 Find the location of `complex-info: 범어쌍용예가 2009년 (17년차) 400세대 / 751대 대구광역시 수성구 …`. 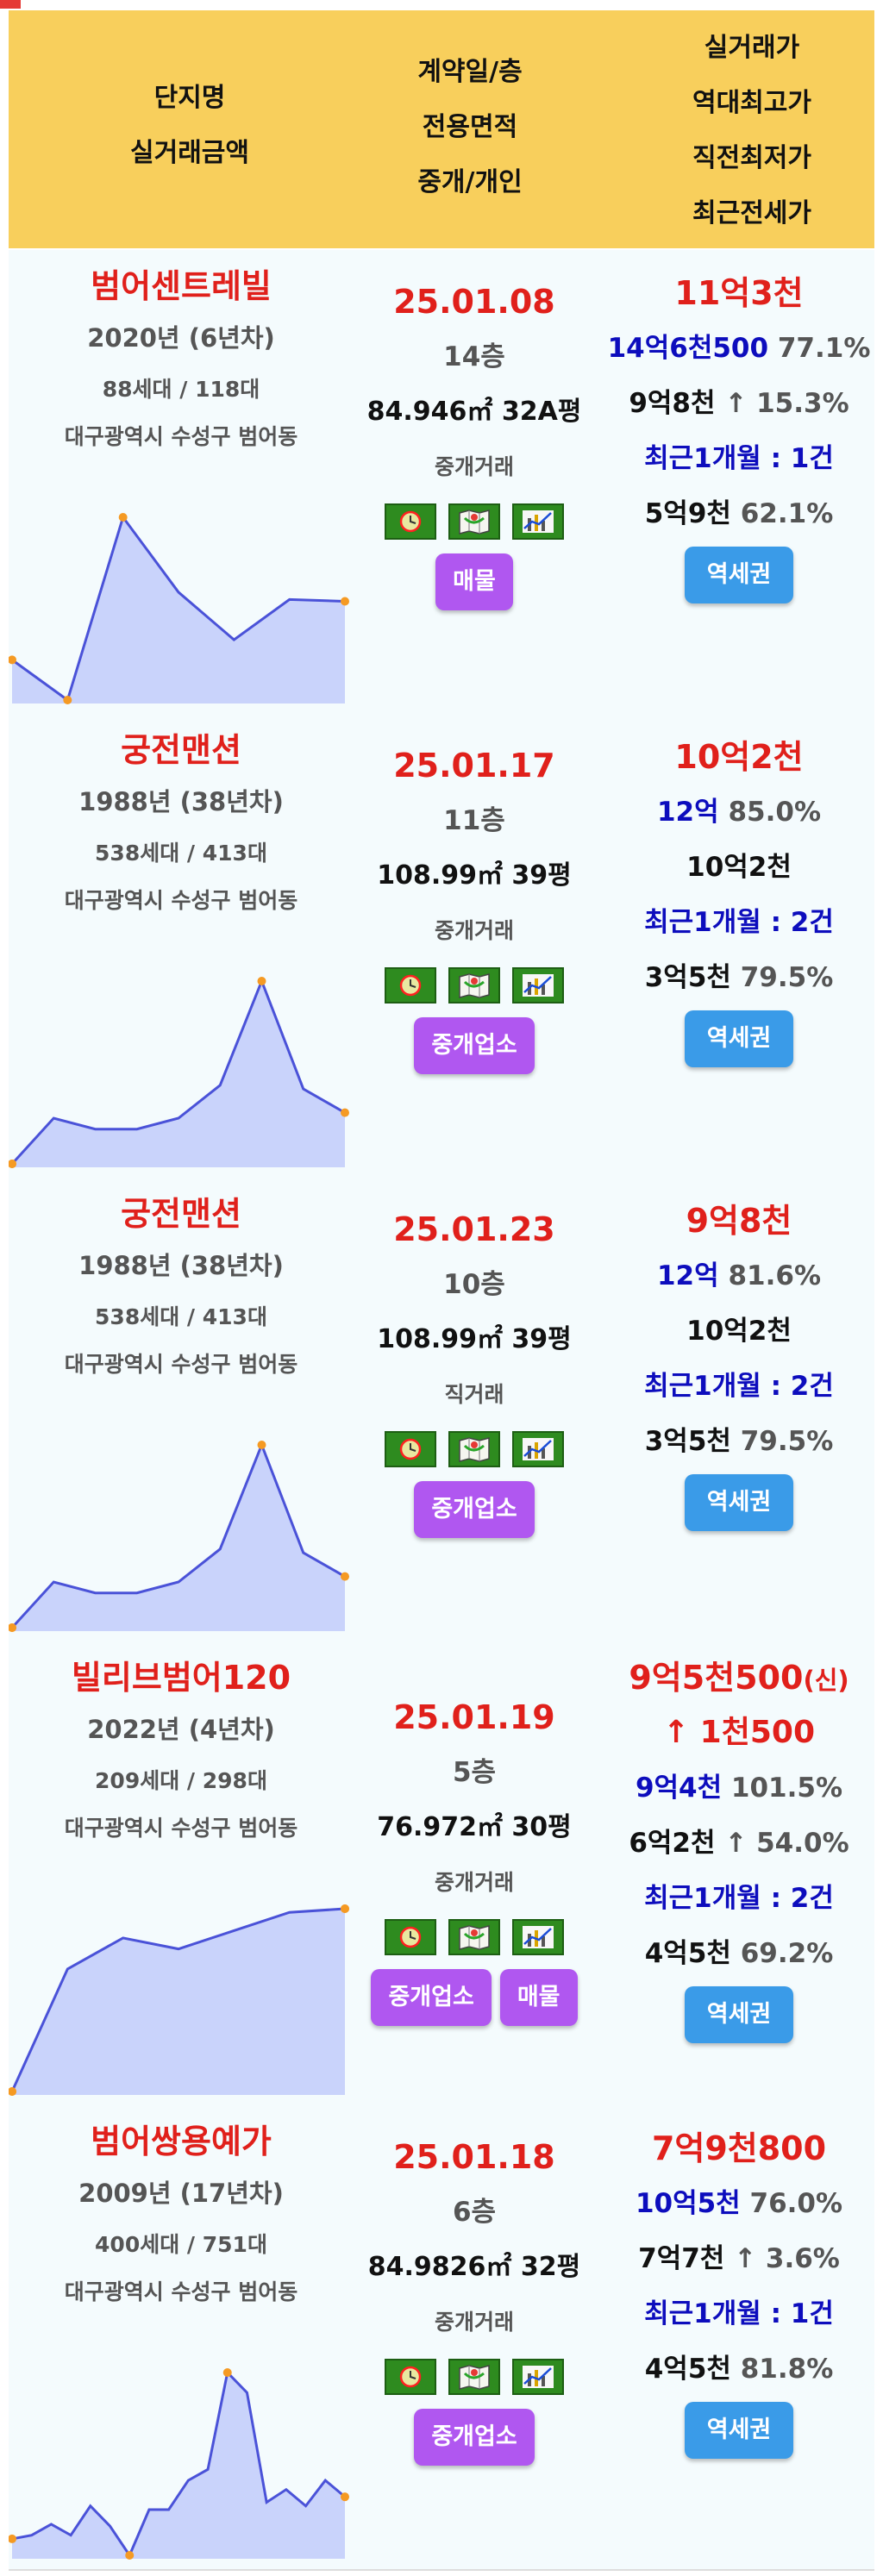

complex-info: 범어쌍용예가 2009년 (17년차) 400세대 / 751대 대구광역시 수성구 … is located at coordinates (181, 2215).